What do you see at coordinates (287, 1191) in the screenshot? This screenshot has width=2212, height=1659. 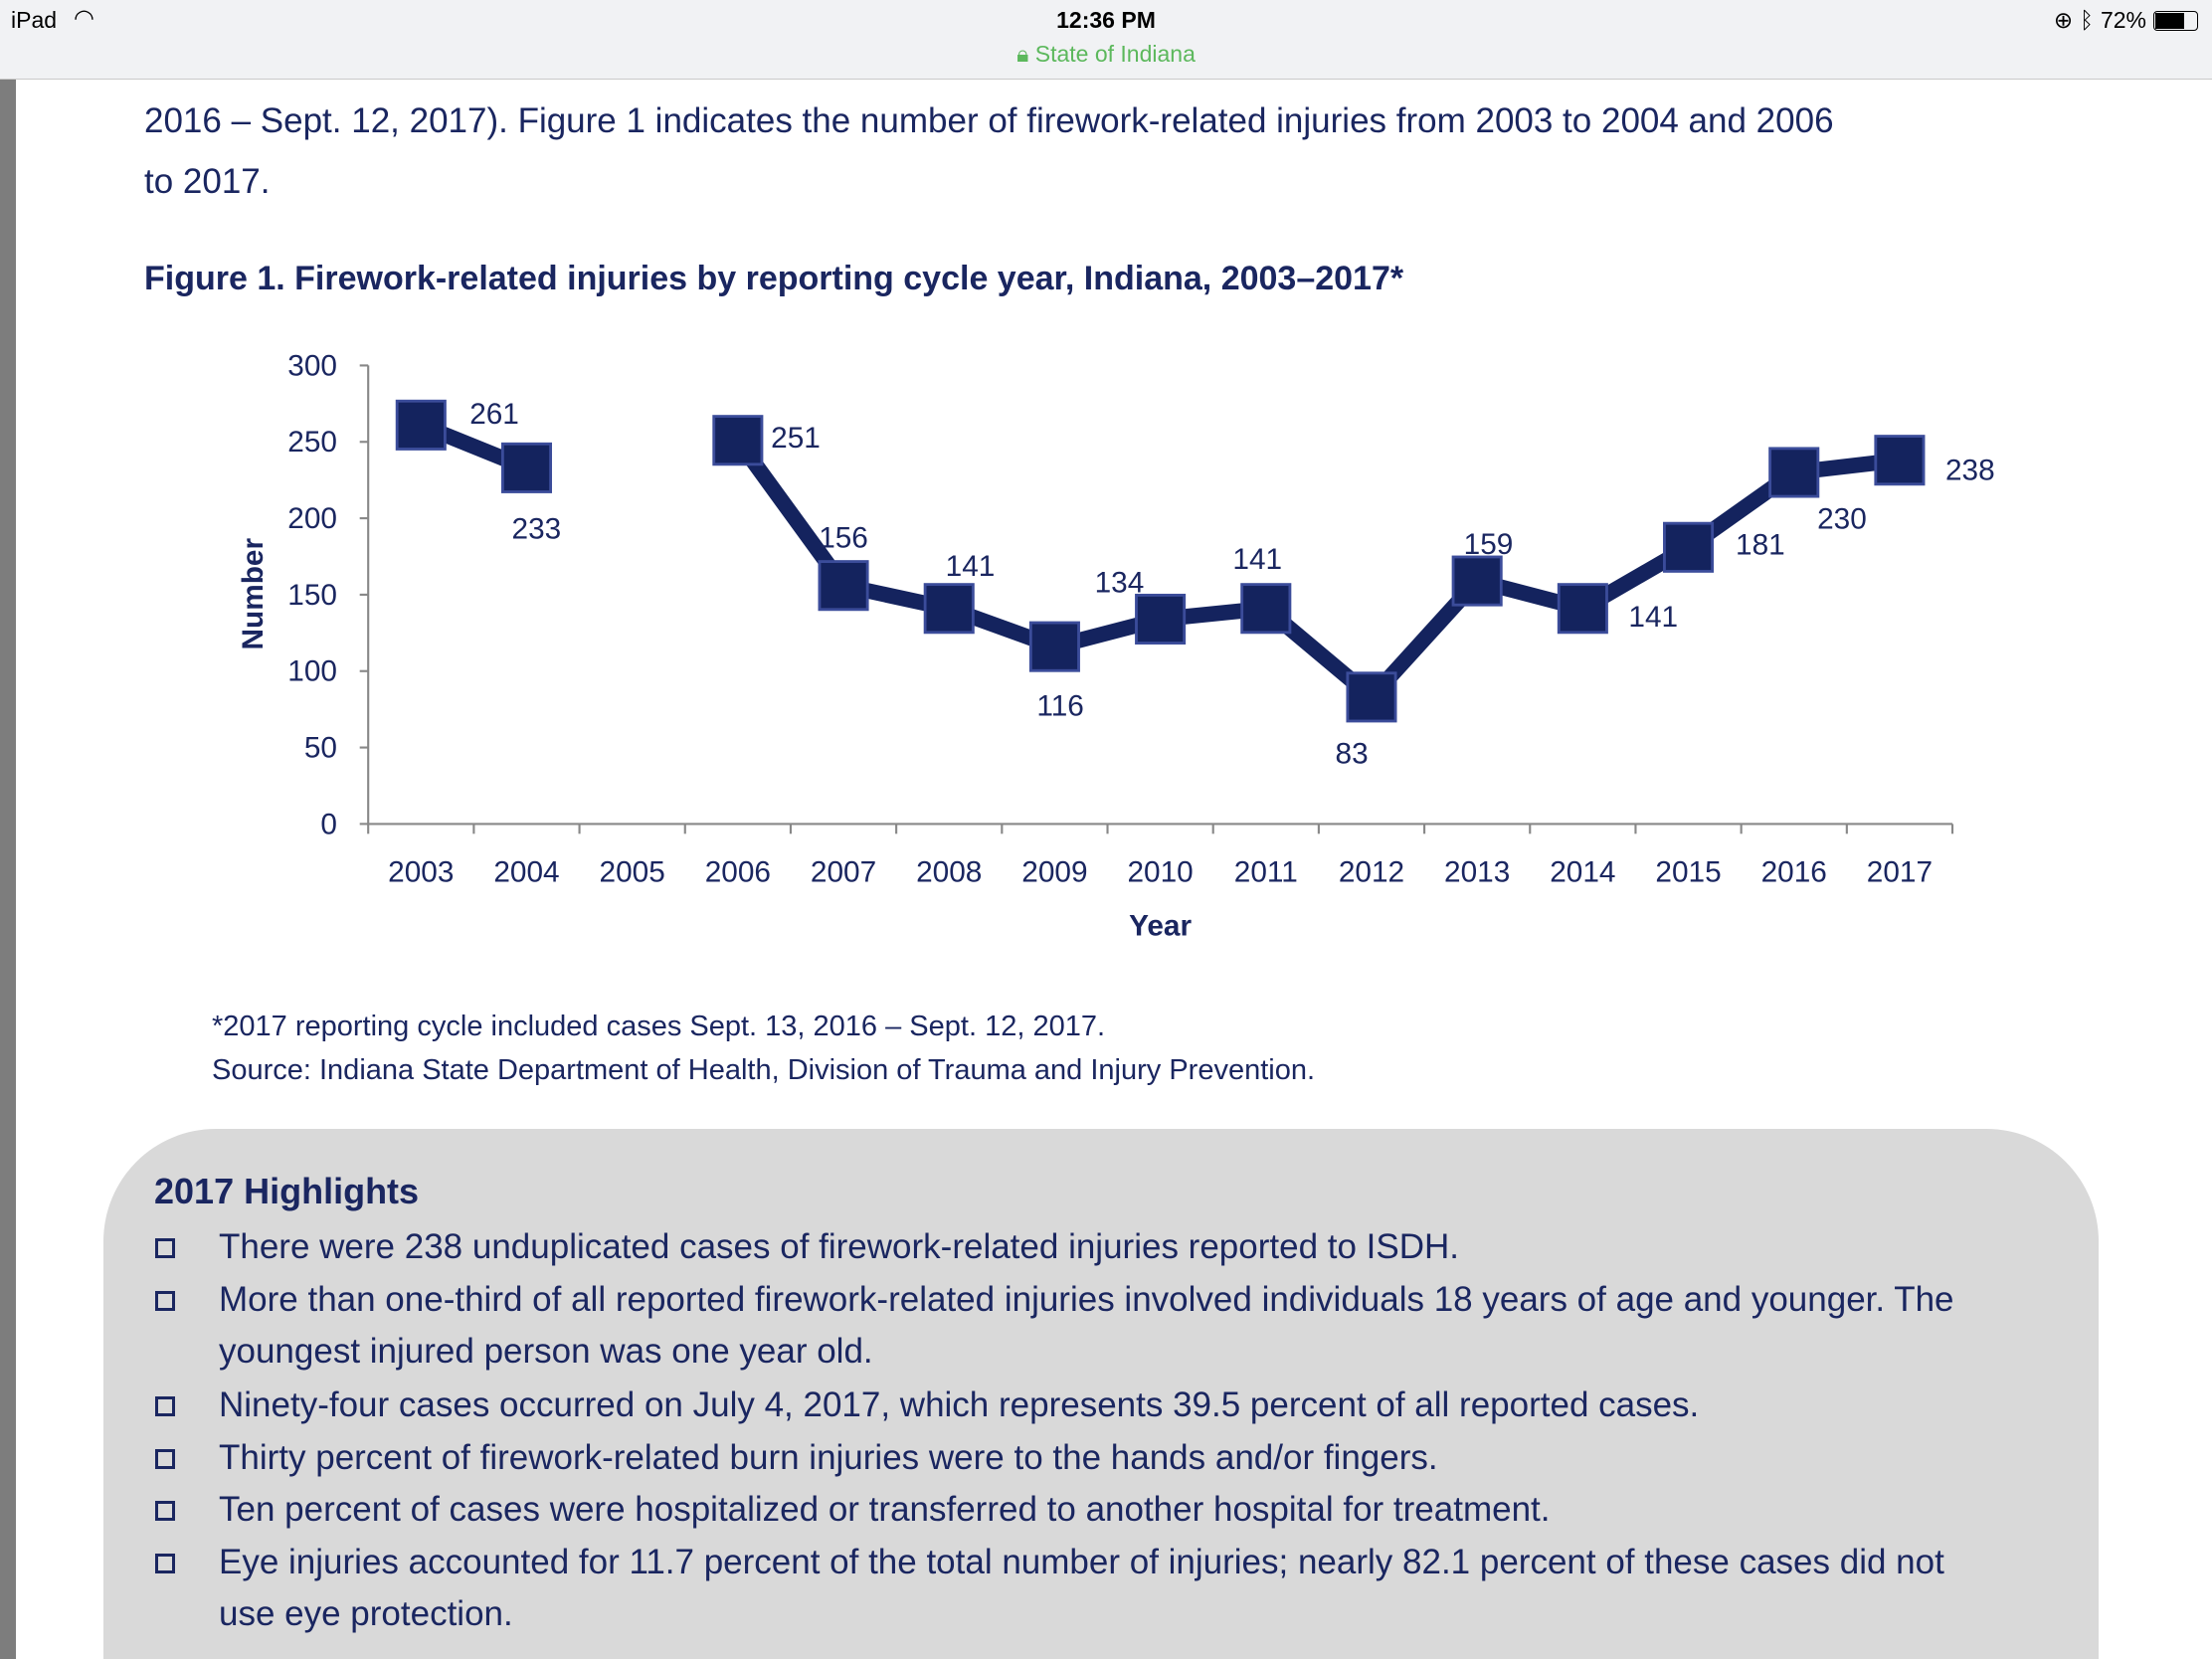 I see `highlights-title: 2017 Highlights` at bounding box center [287, 1191].